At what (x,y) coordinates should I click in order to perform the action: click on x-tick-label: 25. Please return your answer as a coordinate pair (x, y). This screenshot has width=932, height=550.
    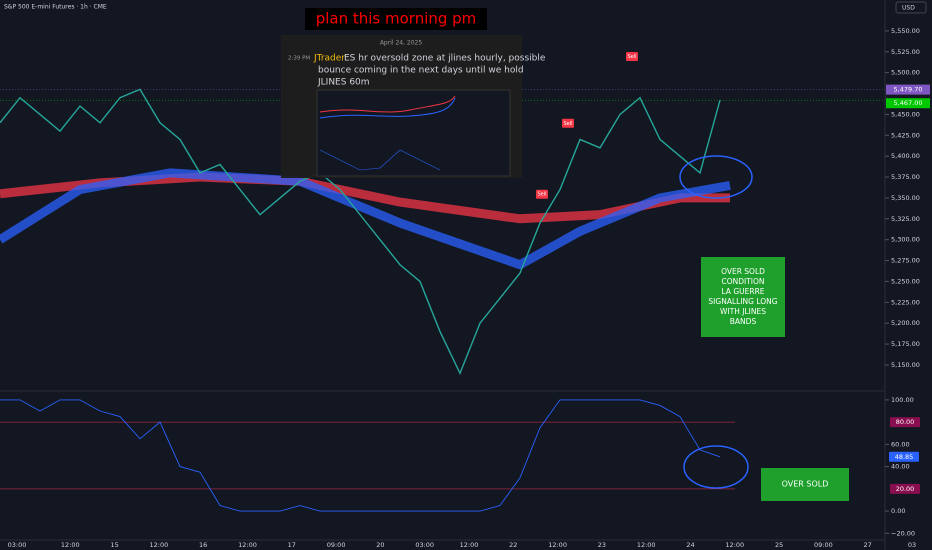
    Looking at the image, I should click on (779, 545).